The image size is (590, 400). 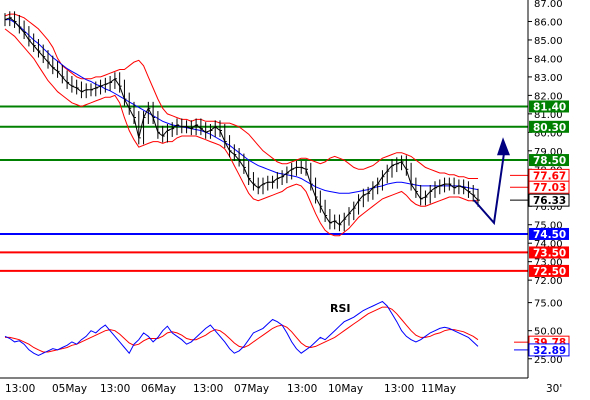 I want to click on rsi-line, so click(x=241, y=328).